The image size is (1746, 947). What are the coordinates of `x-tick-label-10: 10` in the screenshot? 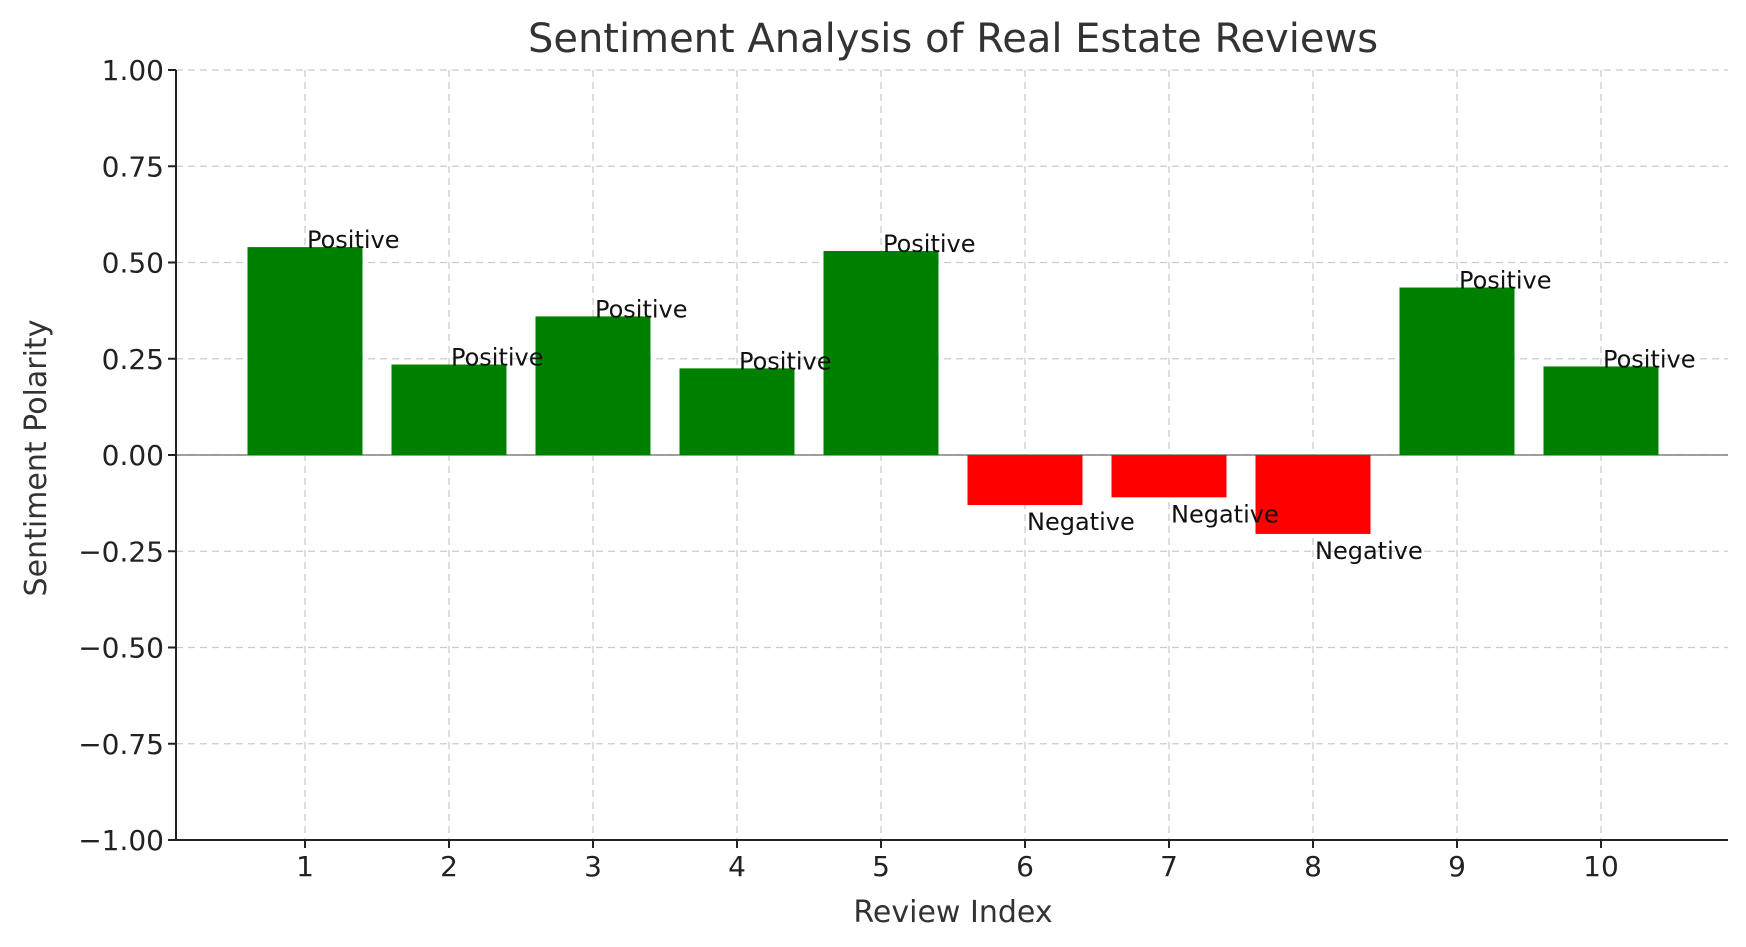 It's located at (1601, 866).